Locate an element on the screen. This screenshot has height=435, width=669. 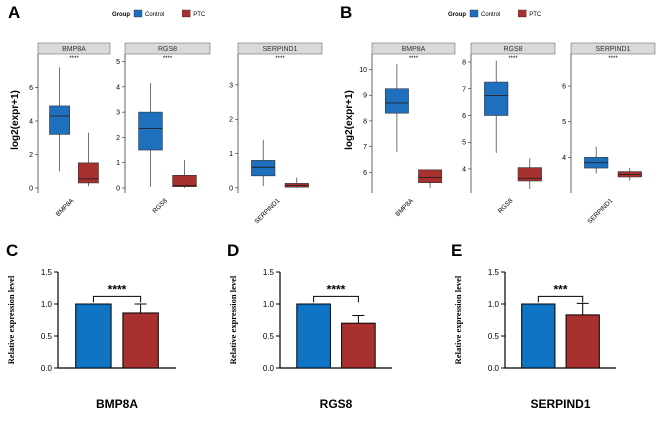
bar-ptc is located at coordinates (582, 335).